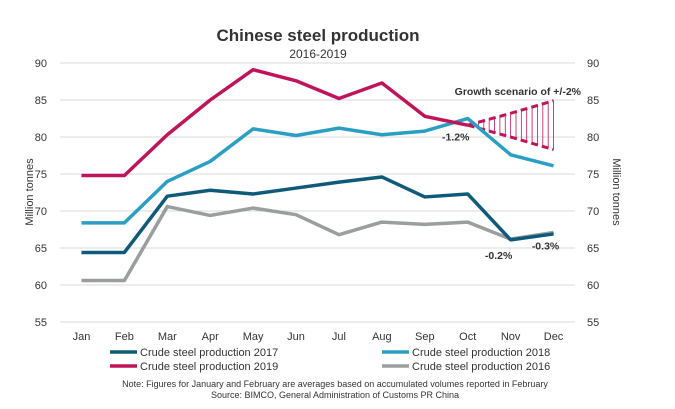 Image resolution: width=675 pixels, height=409 pixels. I want to click on x-tick-label: Dec, so click(554, 337).